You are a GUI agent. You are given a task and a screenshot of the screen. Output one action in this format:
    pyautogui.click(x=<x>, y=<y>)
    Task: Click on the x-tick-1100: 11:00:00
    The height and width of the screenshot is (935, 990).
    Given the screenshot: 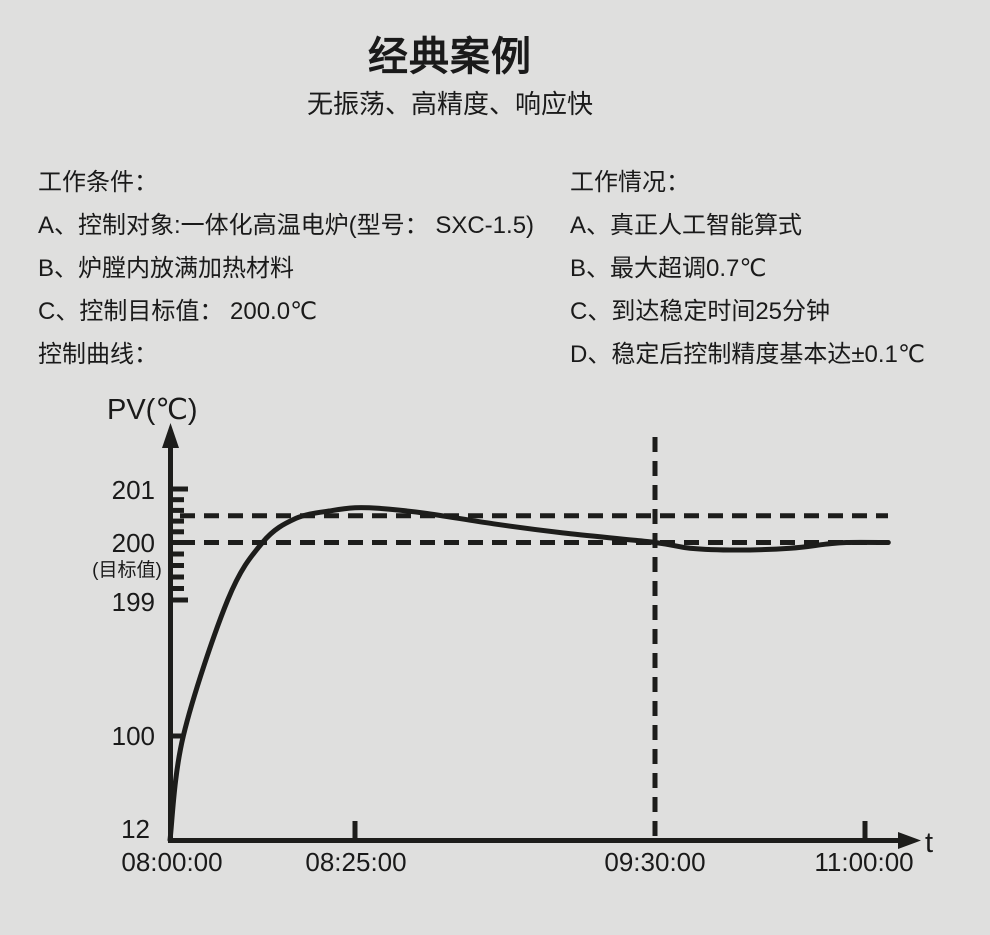 What is the action you would take?
    pyautogui.click(x=863, y=862)
    